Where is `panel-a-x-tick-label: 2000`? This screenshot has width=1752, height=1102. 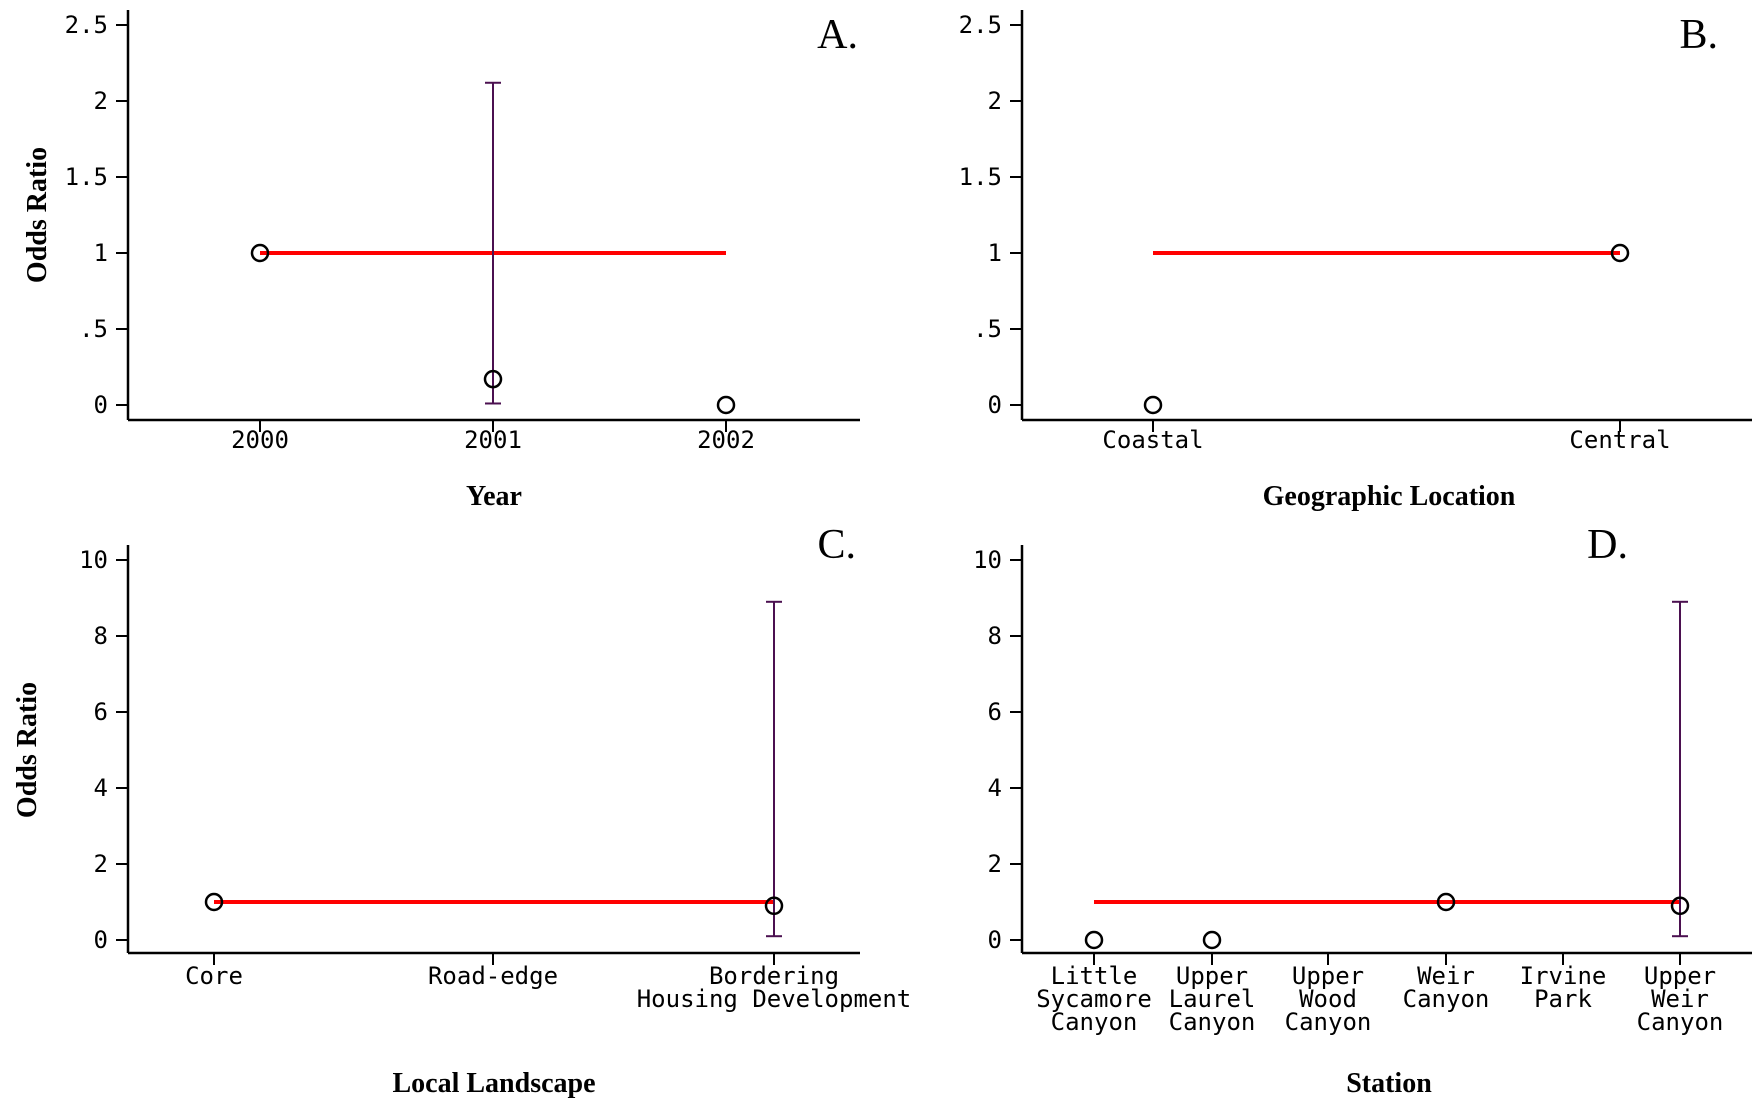
panel-a-x-tick-label: 2000 is located at coordinates (260, 440).